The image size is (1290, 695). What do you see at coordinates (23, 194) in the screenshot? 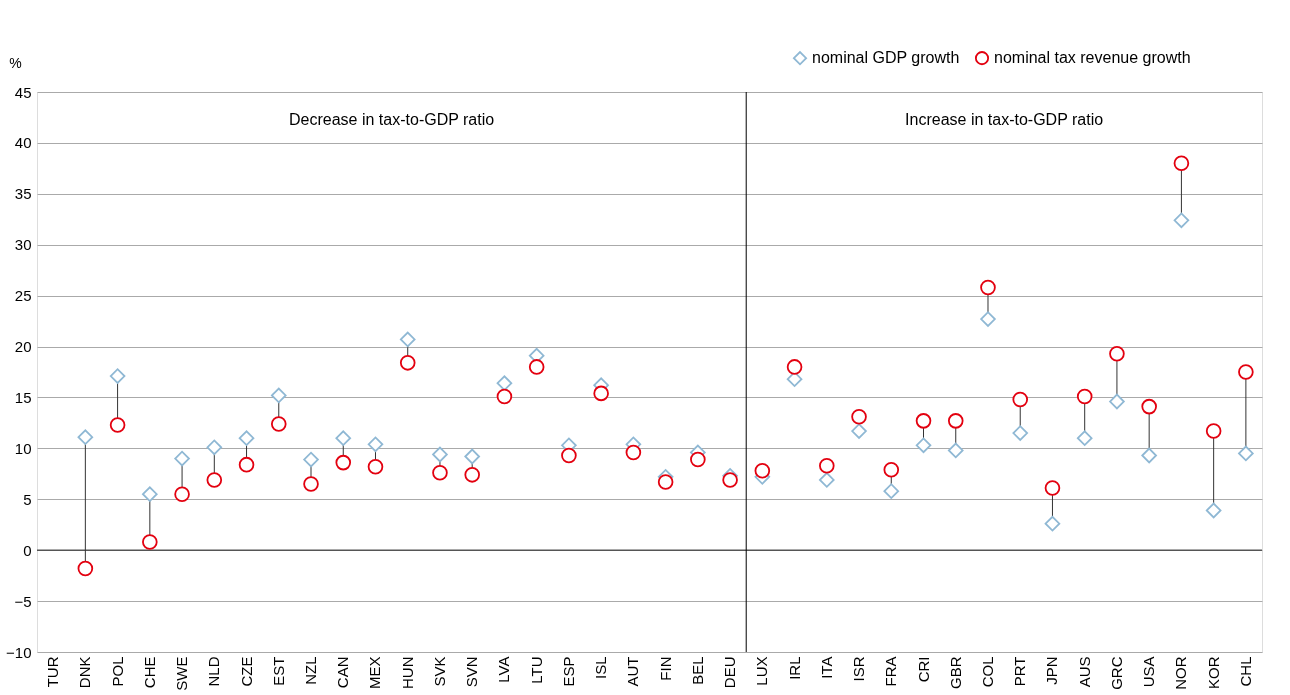
I see `y-tick-label: 35` at bounding box center [23, 194].